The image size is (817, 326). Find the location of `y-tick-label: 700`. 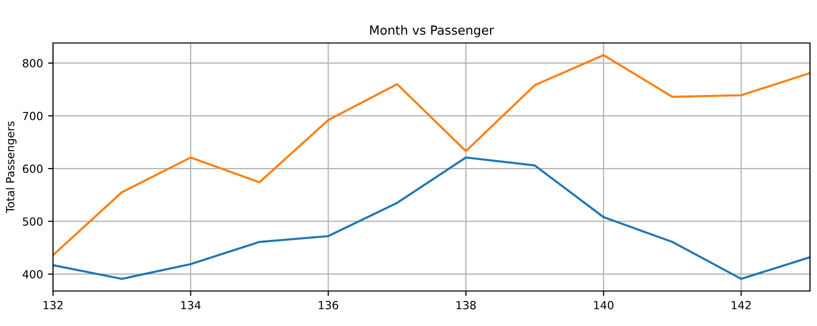

y-tick-label: 700 is located at coordinates (32, 116).